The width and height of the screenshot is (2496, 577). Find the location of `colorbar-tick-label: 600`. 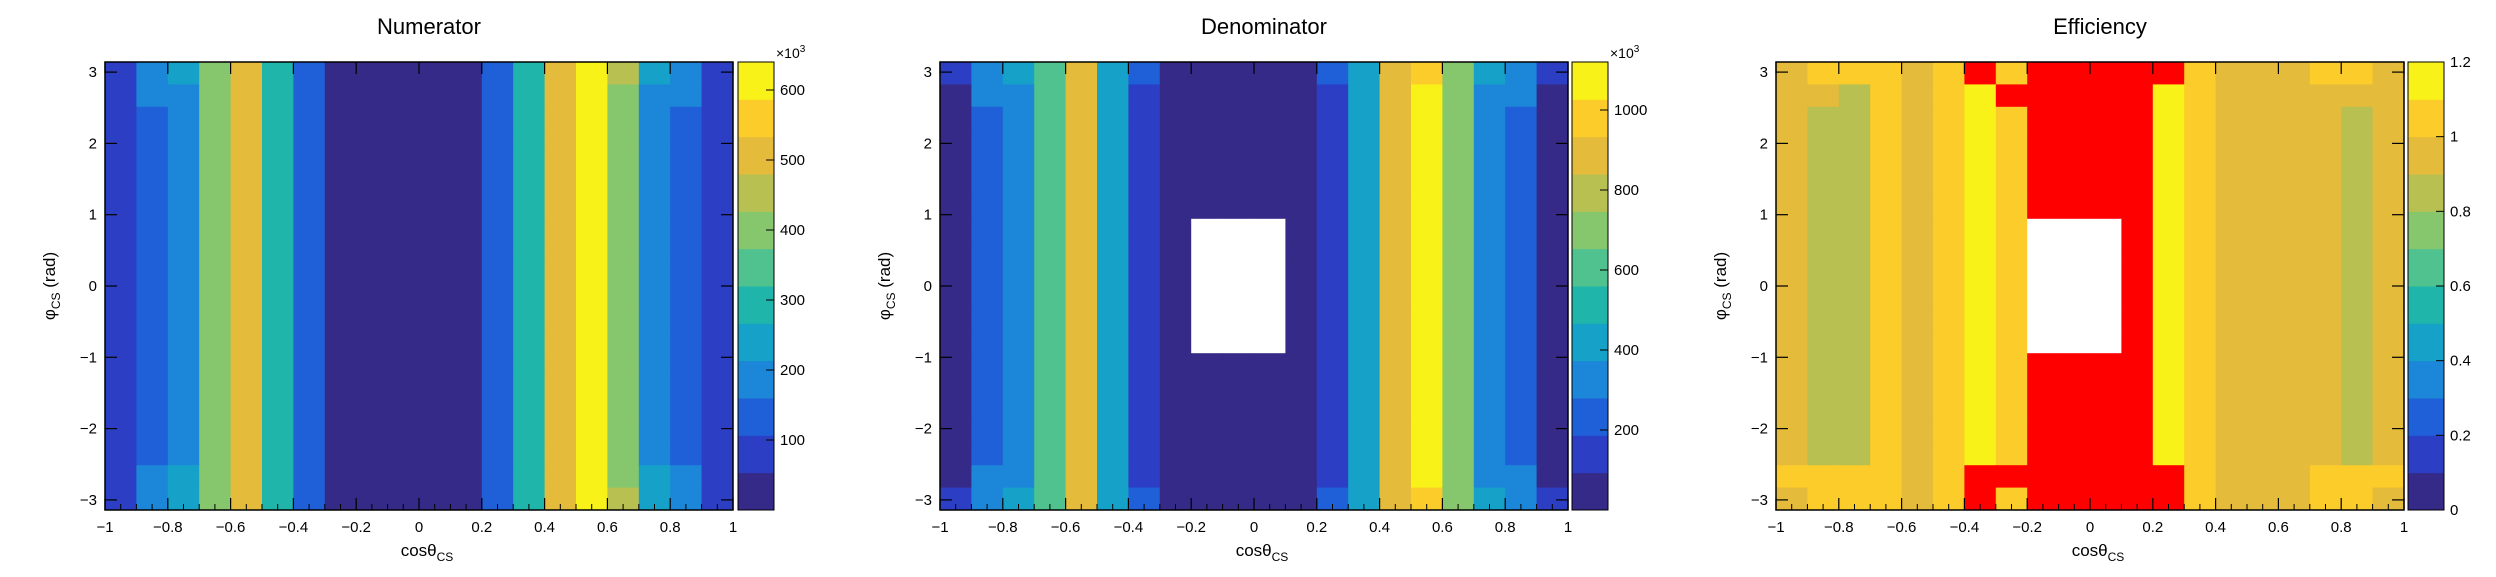

colorbar-tick-label: 600 is located at coordinates (1626, 270).